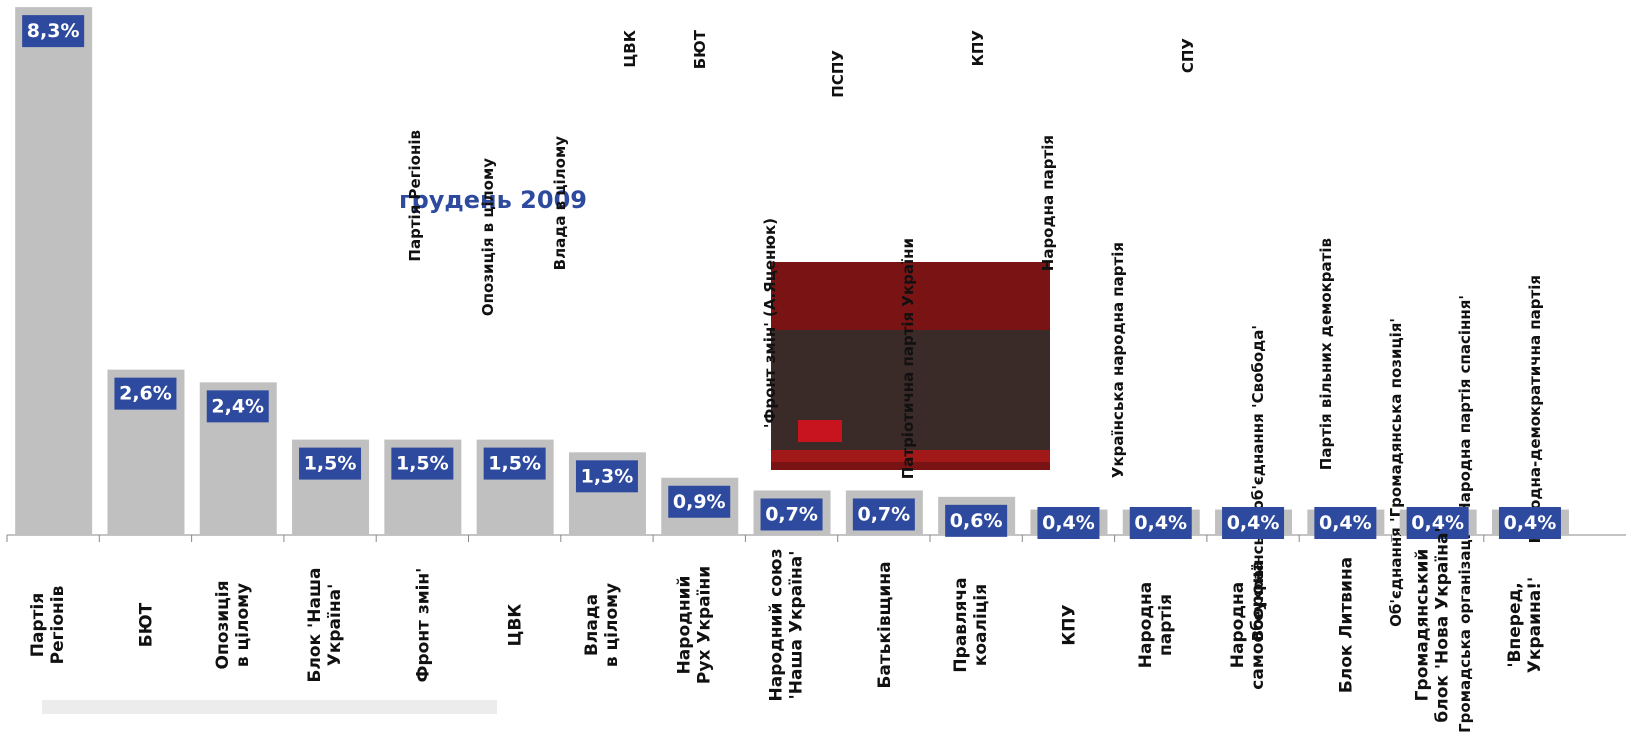 The image size is (1626, 740). What do you see at coordinates (1069, 624) in the screenshot?
I see `x-tick-label: КПУ` at bounding box center [1069, 624].